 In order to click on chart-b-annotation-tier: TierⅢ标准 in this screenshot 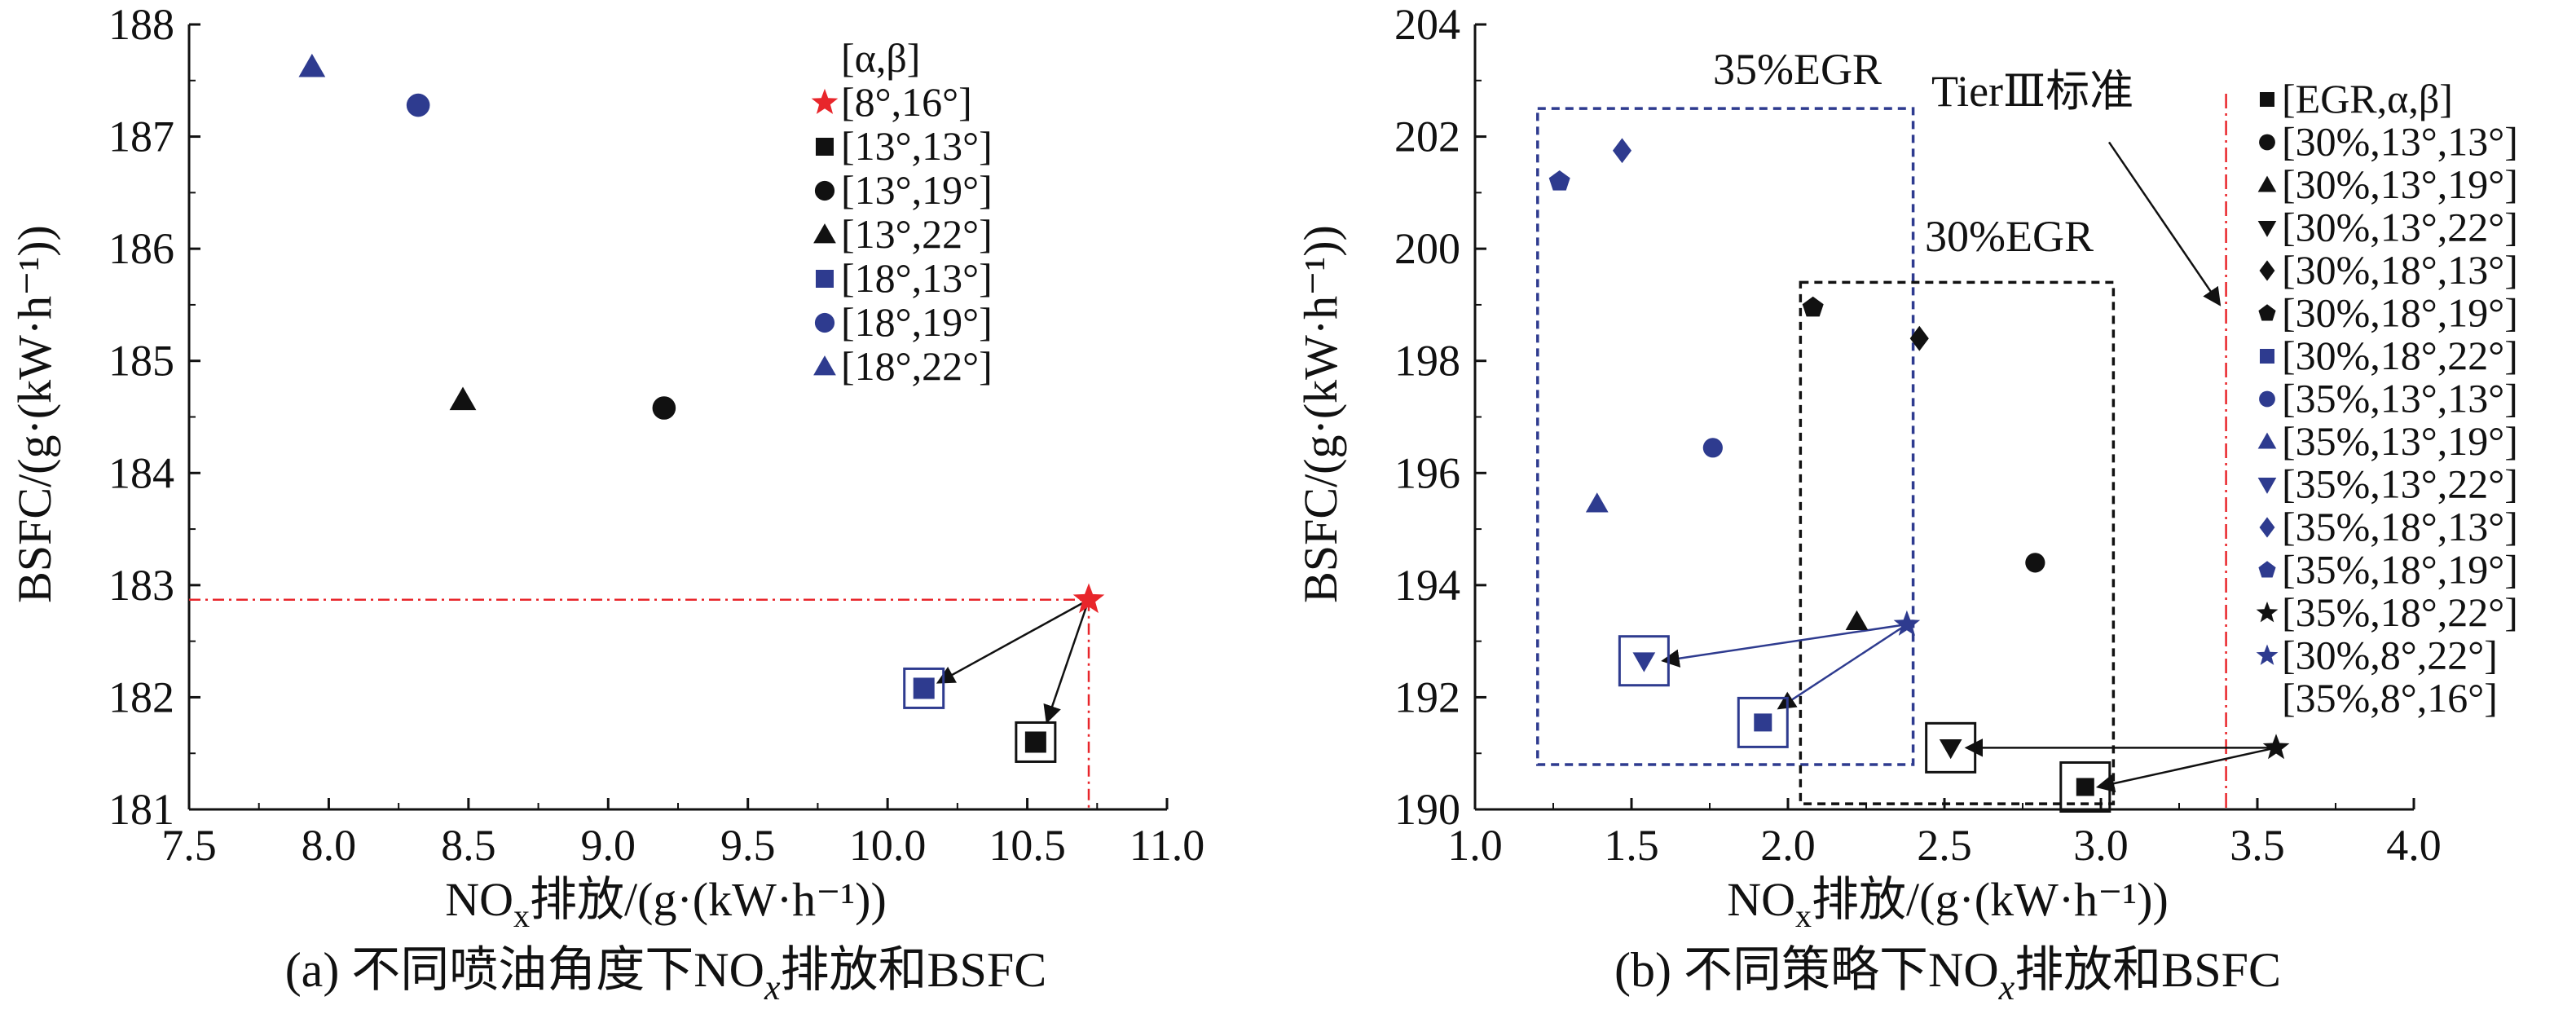, I will do `click(2032, 91)`.